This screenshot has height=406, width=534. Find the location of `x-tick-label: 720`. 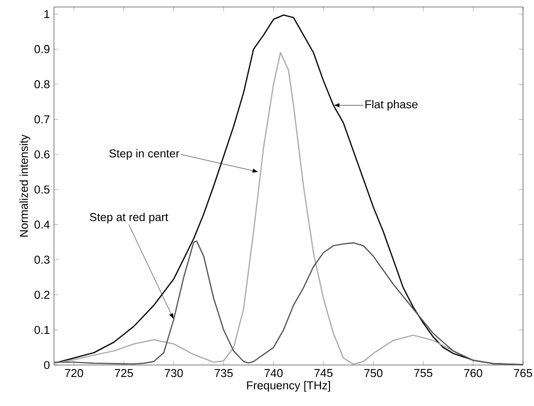

x-tick-label: 720 is located at coordinates (74, 373).